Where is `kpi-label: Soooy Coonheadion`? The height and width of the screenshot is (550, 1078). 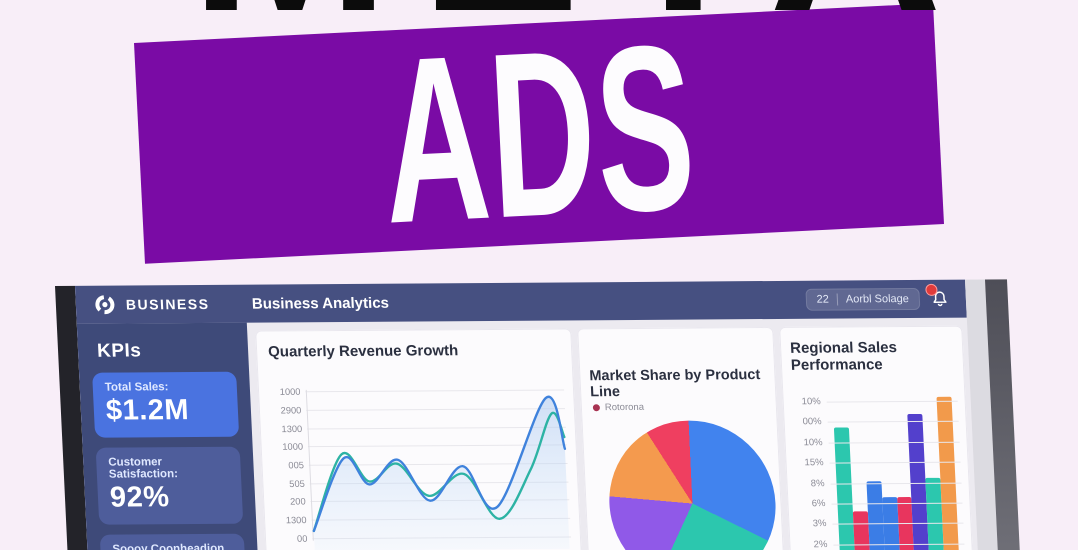 kpi-label: Soooy Coonheadion is located at coordinates (168, 546).